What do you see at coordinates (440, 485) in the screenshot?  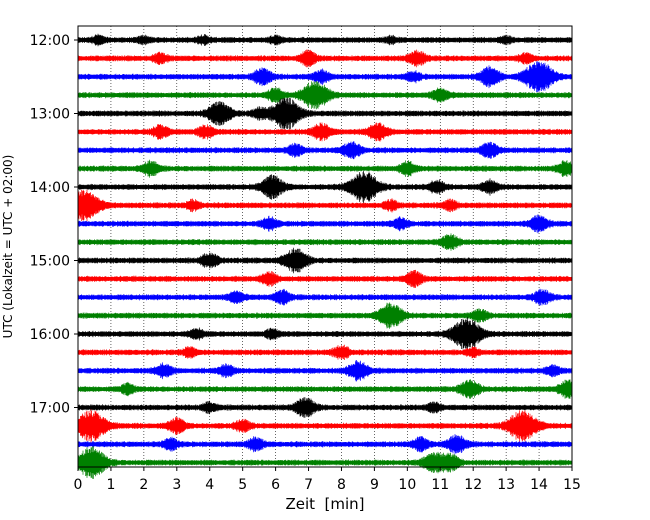 I see `x-tick-label: 11` at bounding box center [440, 485].